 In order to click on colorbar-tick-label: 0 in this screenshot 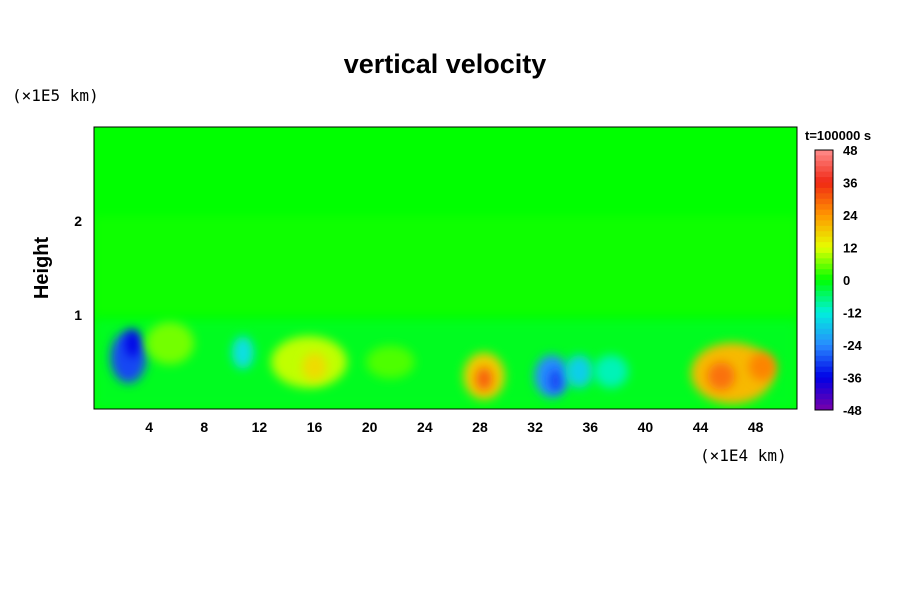, I will do `click(846, 280)`.